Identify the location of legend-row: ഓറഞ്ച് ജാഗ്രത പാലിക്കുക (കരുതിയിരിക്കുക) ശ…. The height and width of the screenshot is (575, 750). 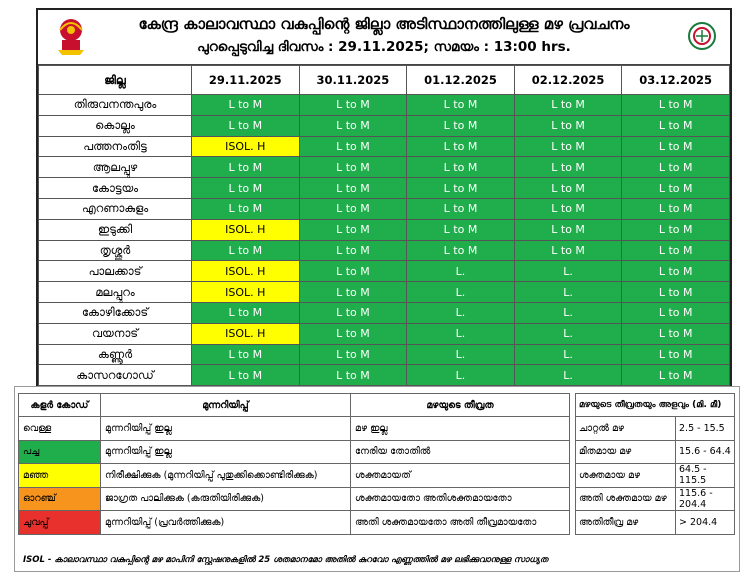
(294, 498).